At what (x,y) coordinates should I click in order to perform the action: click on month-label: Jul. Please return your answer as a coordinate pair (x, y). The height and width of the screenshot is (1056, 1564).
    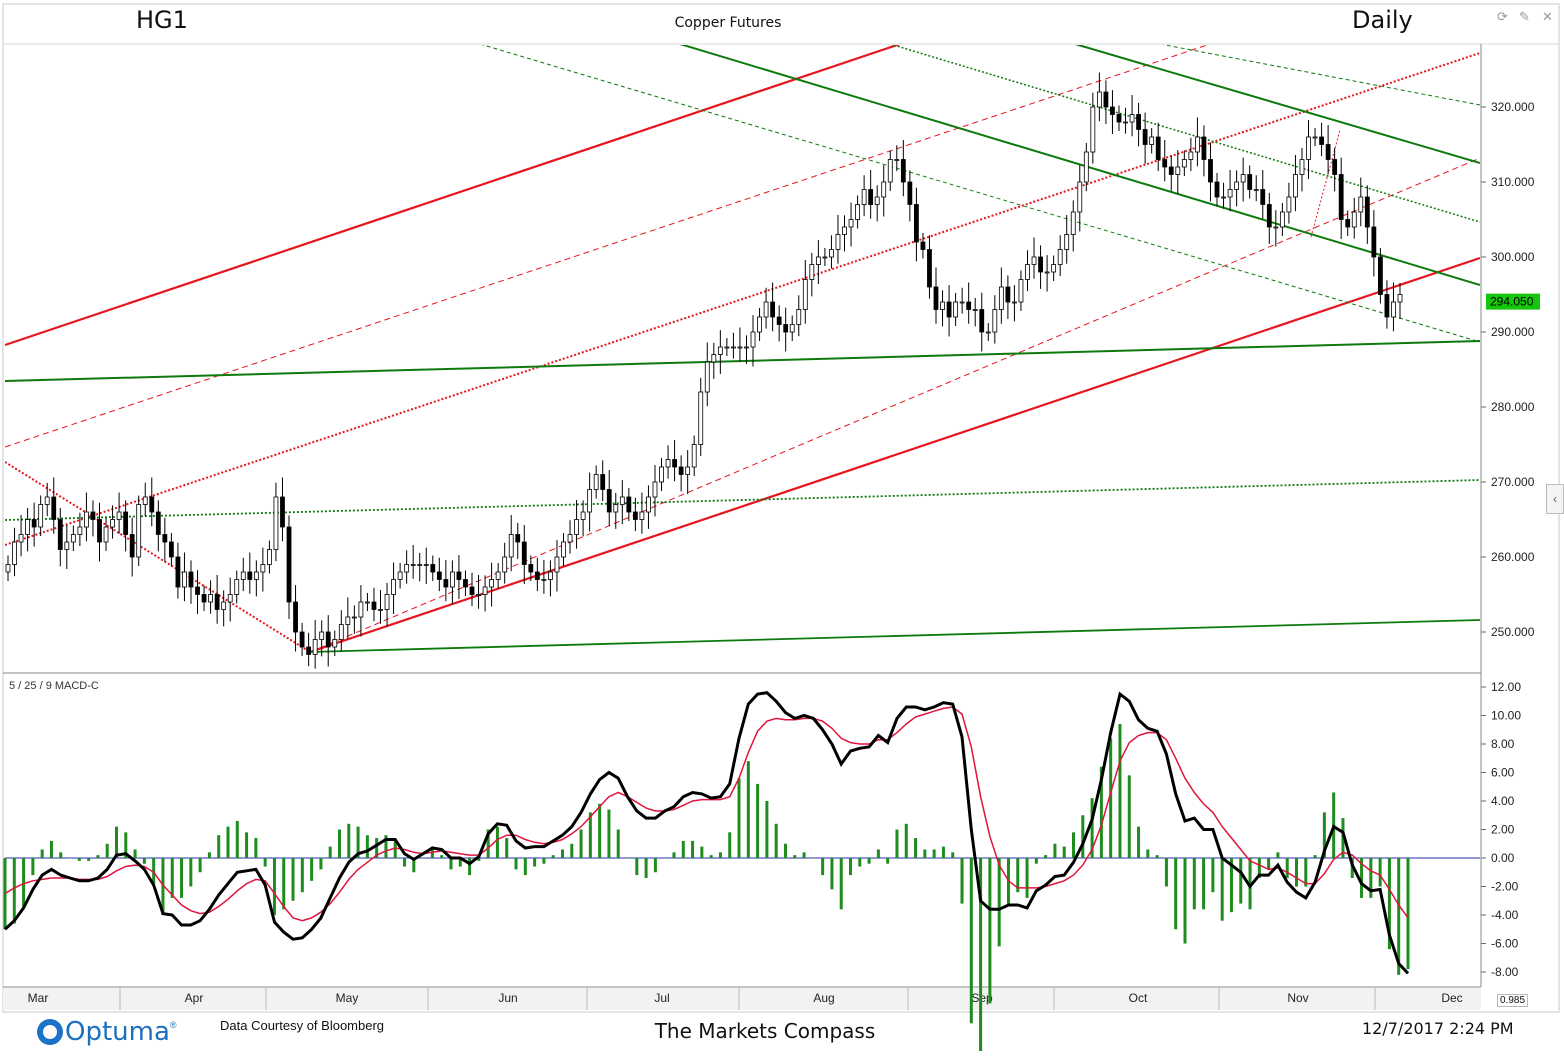
    Looking at the image, I should click on (661, 998).